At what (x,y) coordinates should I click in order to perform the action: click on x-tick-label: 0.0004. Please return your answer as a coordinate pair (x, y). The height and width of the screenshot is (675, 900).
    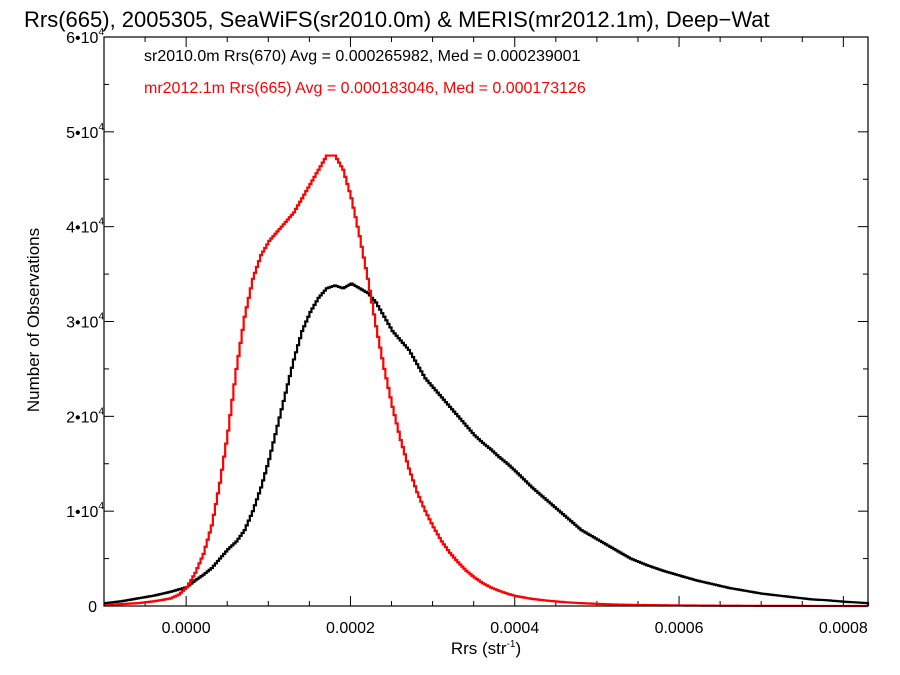
    Looking at the image, I should click on (514, 628).